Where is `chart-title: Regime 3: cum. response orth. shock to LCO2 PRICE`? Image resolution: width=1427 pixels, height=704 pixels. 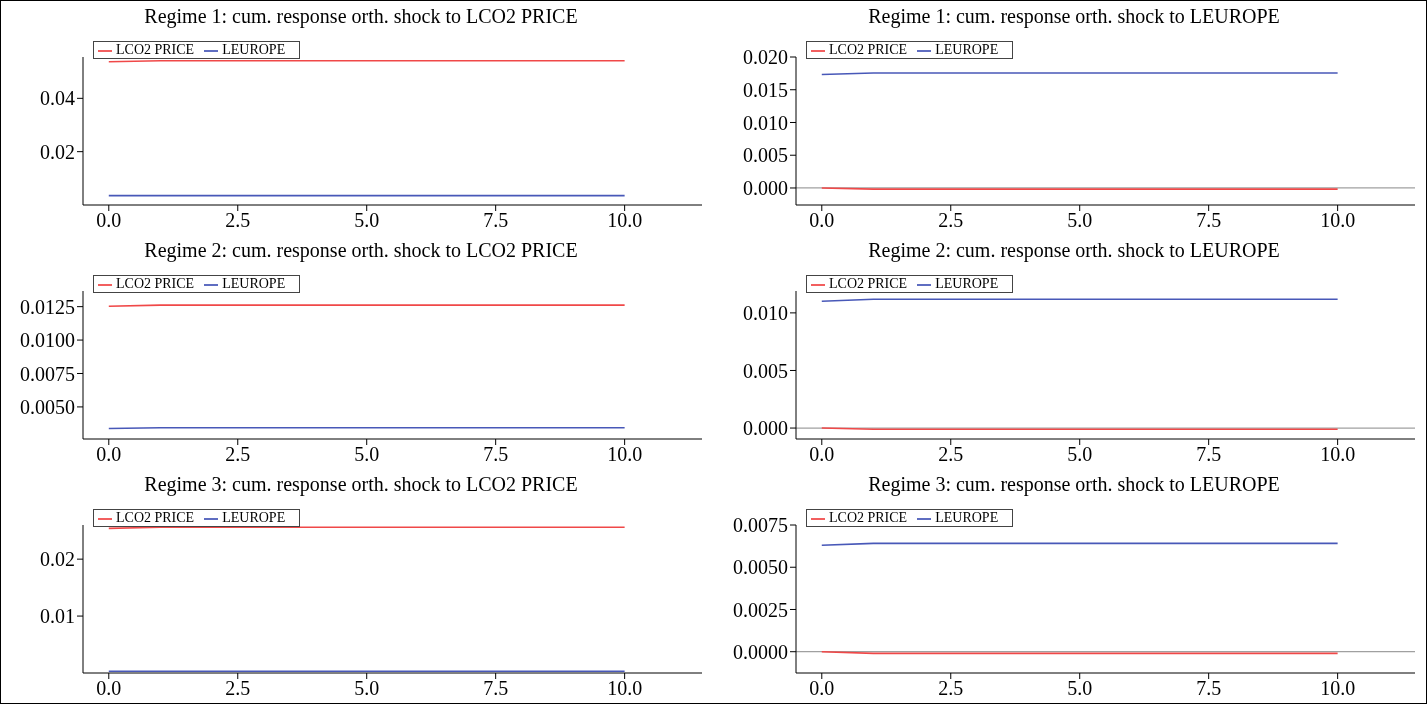
chart-title: Regime 3: cum. response orth. shock to LCO2 PRICE is located at coordinates (361, 484).